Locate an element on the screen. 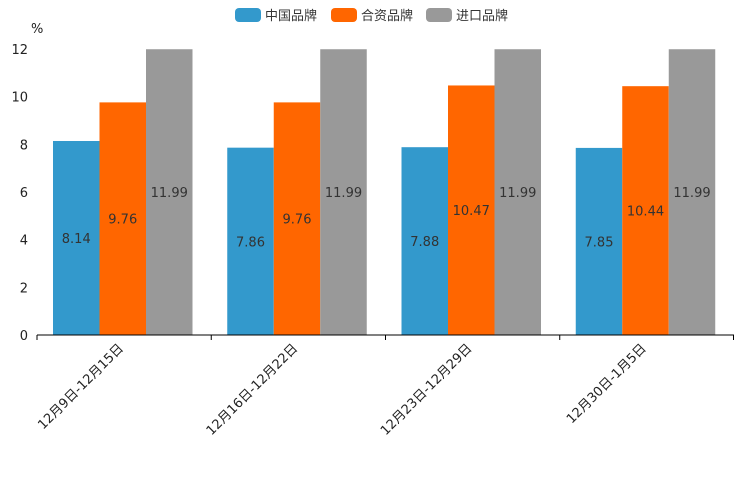  legend-label: 进口品牌 is located at coordinates (482, 16).